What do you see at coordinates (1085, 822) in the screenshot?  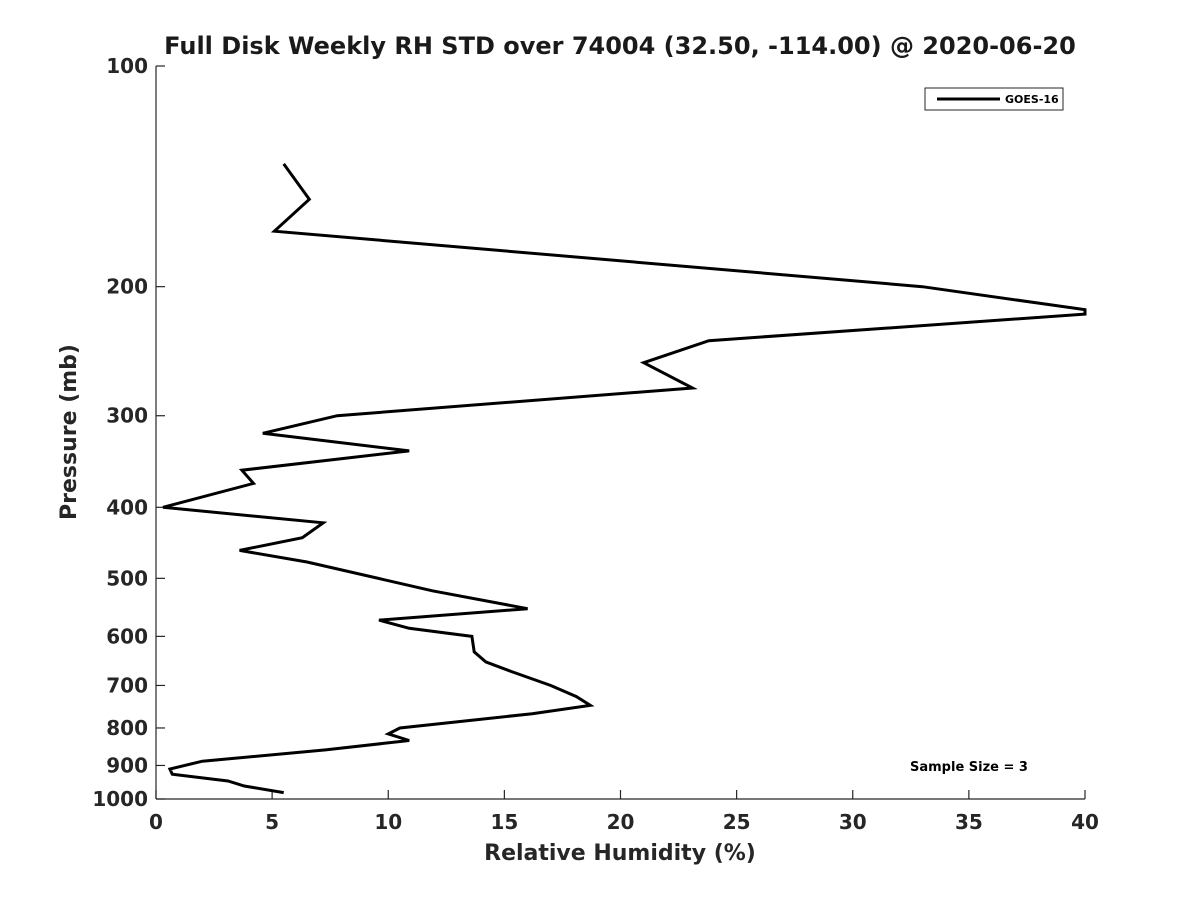 I see `x-tick-label: 40` at bounding box center [1085, 822].